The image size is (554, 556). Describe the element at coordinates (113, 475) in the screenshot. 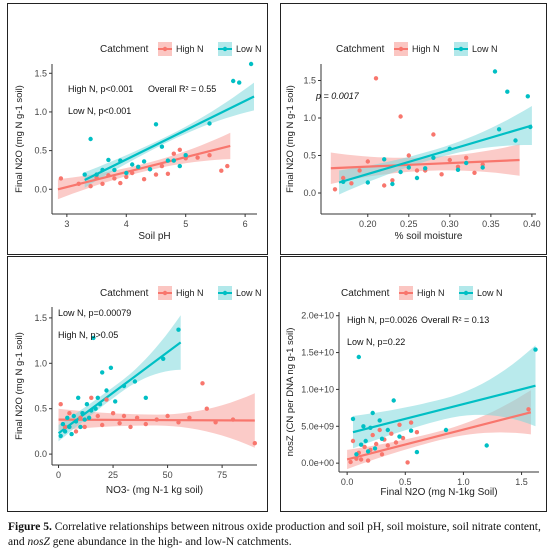

I see `x-tick-label: 25` at that location.